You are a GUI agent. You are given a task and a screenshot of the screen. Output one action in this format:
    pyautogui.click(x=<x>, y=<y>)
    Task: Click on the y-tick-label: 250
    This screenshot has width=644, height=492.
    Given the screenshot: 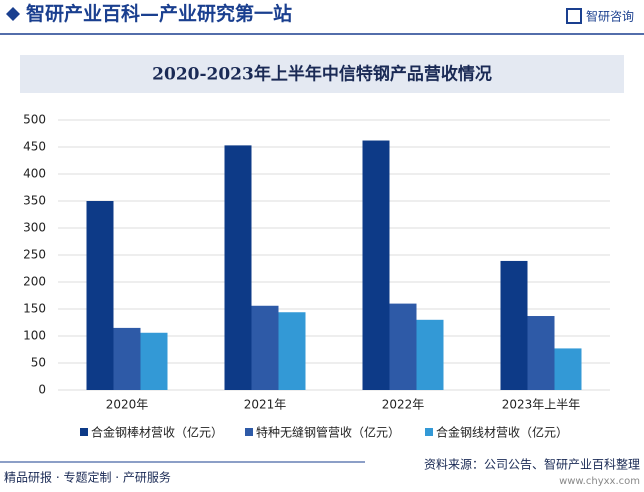 What is the action you would take?
    pyautogui.click(x=34, y=255)
    